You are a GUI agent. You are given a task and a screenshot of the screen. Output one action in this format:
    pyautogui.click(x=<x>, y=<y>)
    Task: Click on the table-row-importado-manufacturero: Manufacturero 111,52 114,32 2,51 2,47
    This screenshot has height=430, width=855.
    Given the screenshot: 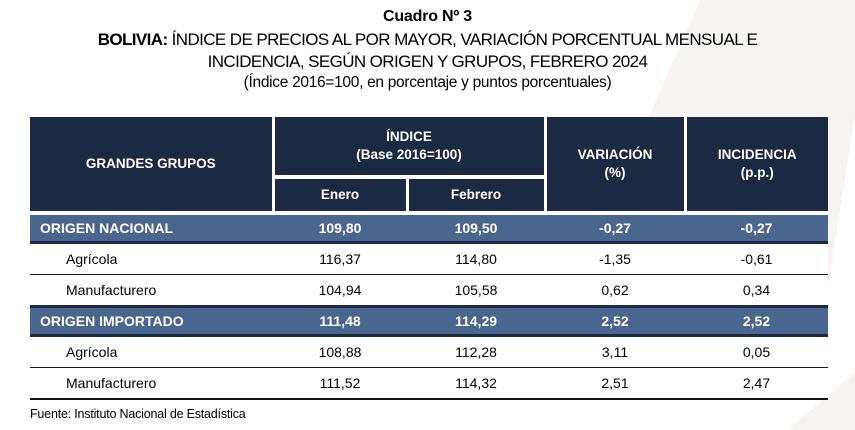 What is the action you would take?
    pyautogui.click(x=429, y=383)
    